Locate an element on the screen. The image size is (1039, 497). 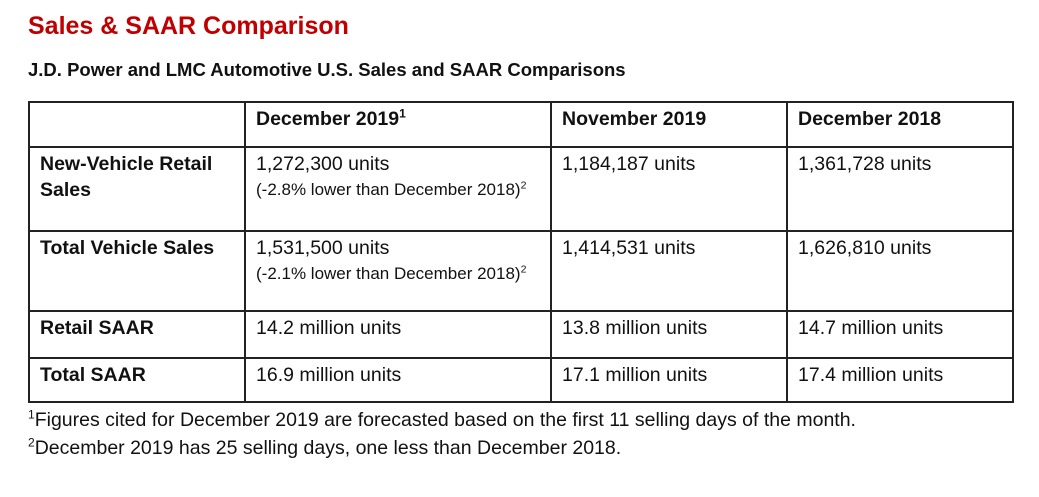
cell-note: (-2.1% lower than December 2018)2 is located at coordinates (398, 274).